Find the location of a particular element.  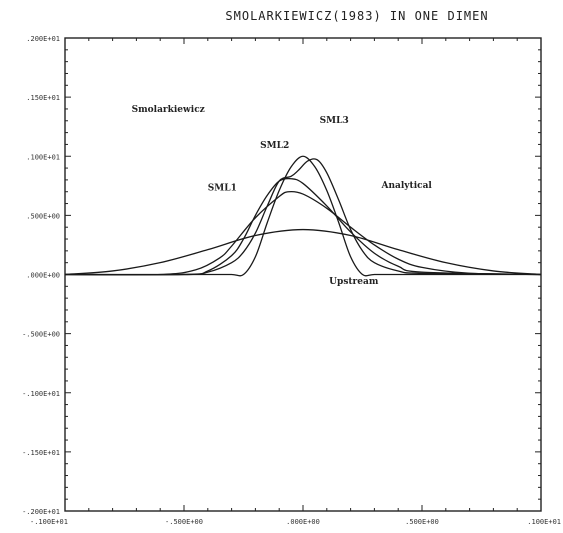

series-line-sml1 is located at coordinates (303, 233).